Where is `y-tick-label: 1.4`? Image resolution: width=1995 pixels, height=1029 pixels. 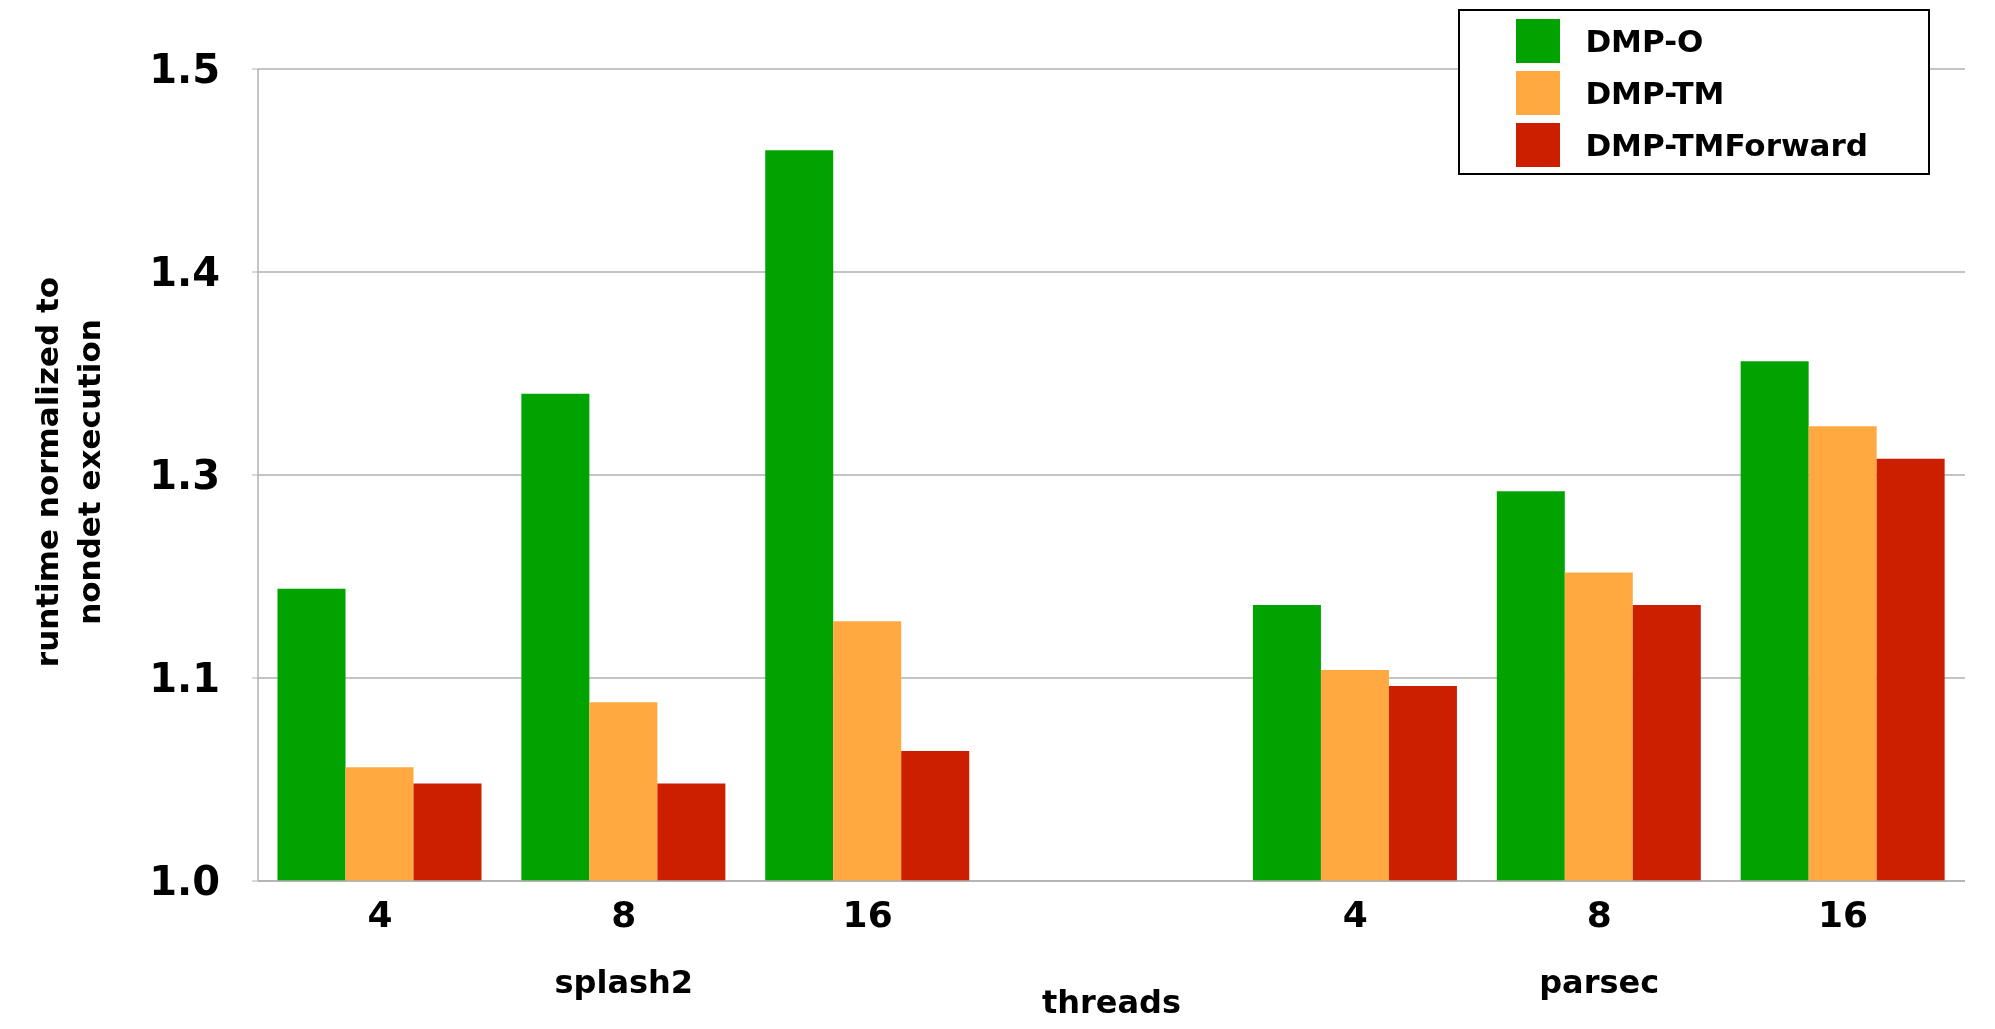
y-tick-label: 1.4 is located at coordinates (184, 272).